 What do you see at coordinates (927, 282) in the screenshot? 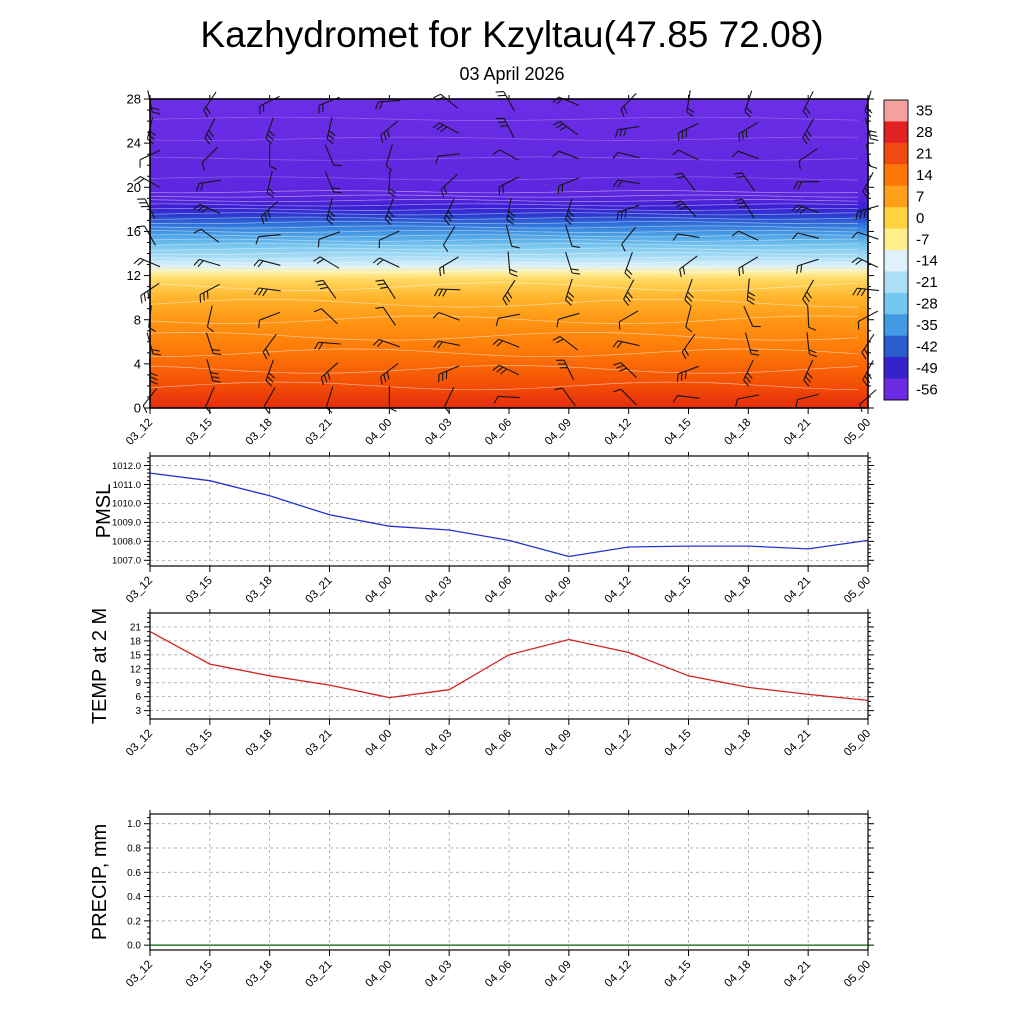
I see `svg-text: -21` at bounding box center [927, 282].